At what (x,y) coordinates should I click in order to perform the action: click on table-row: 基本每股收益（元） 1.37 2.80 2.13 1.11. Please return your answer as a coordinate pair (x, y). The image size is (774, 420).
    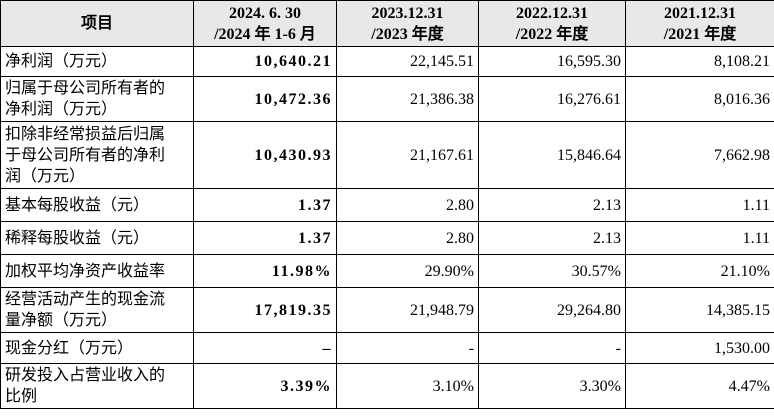
    Looking at the image, I should click on (387, 205).